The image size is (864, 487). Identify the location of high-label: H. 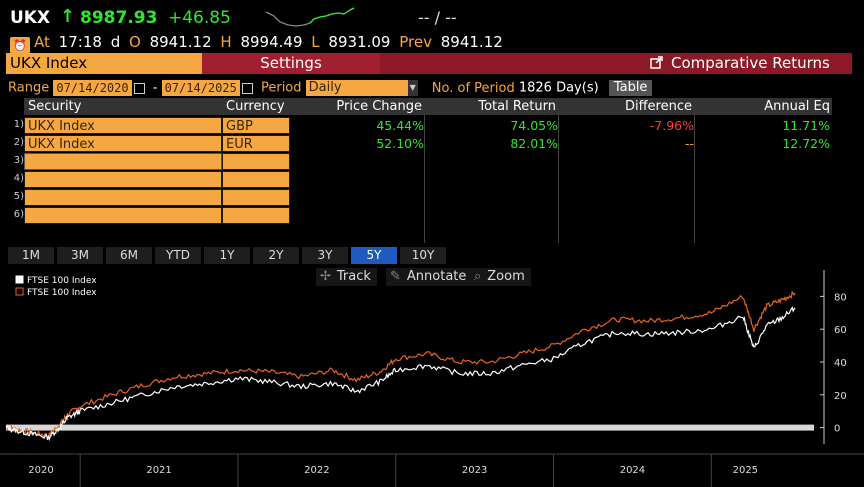
(226, 42).